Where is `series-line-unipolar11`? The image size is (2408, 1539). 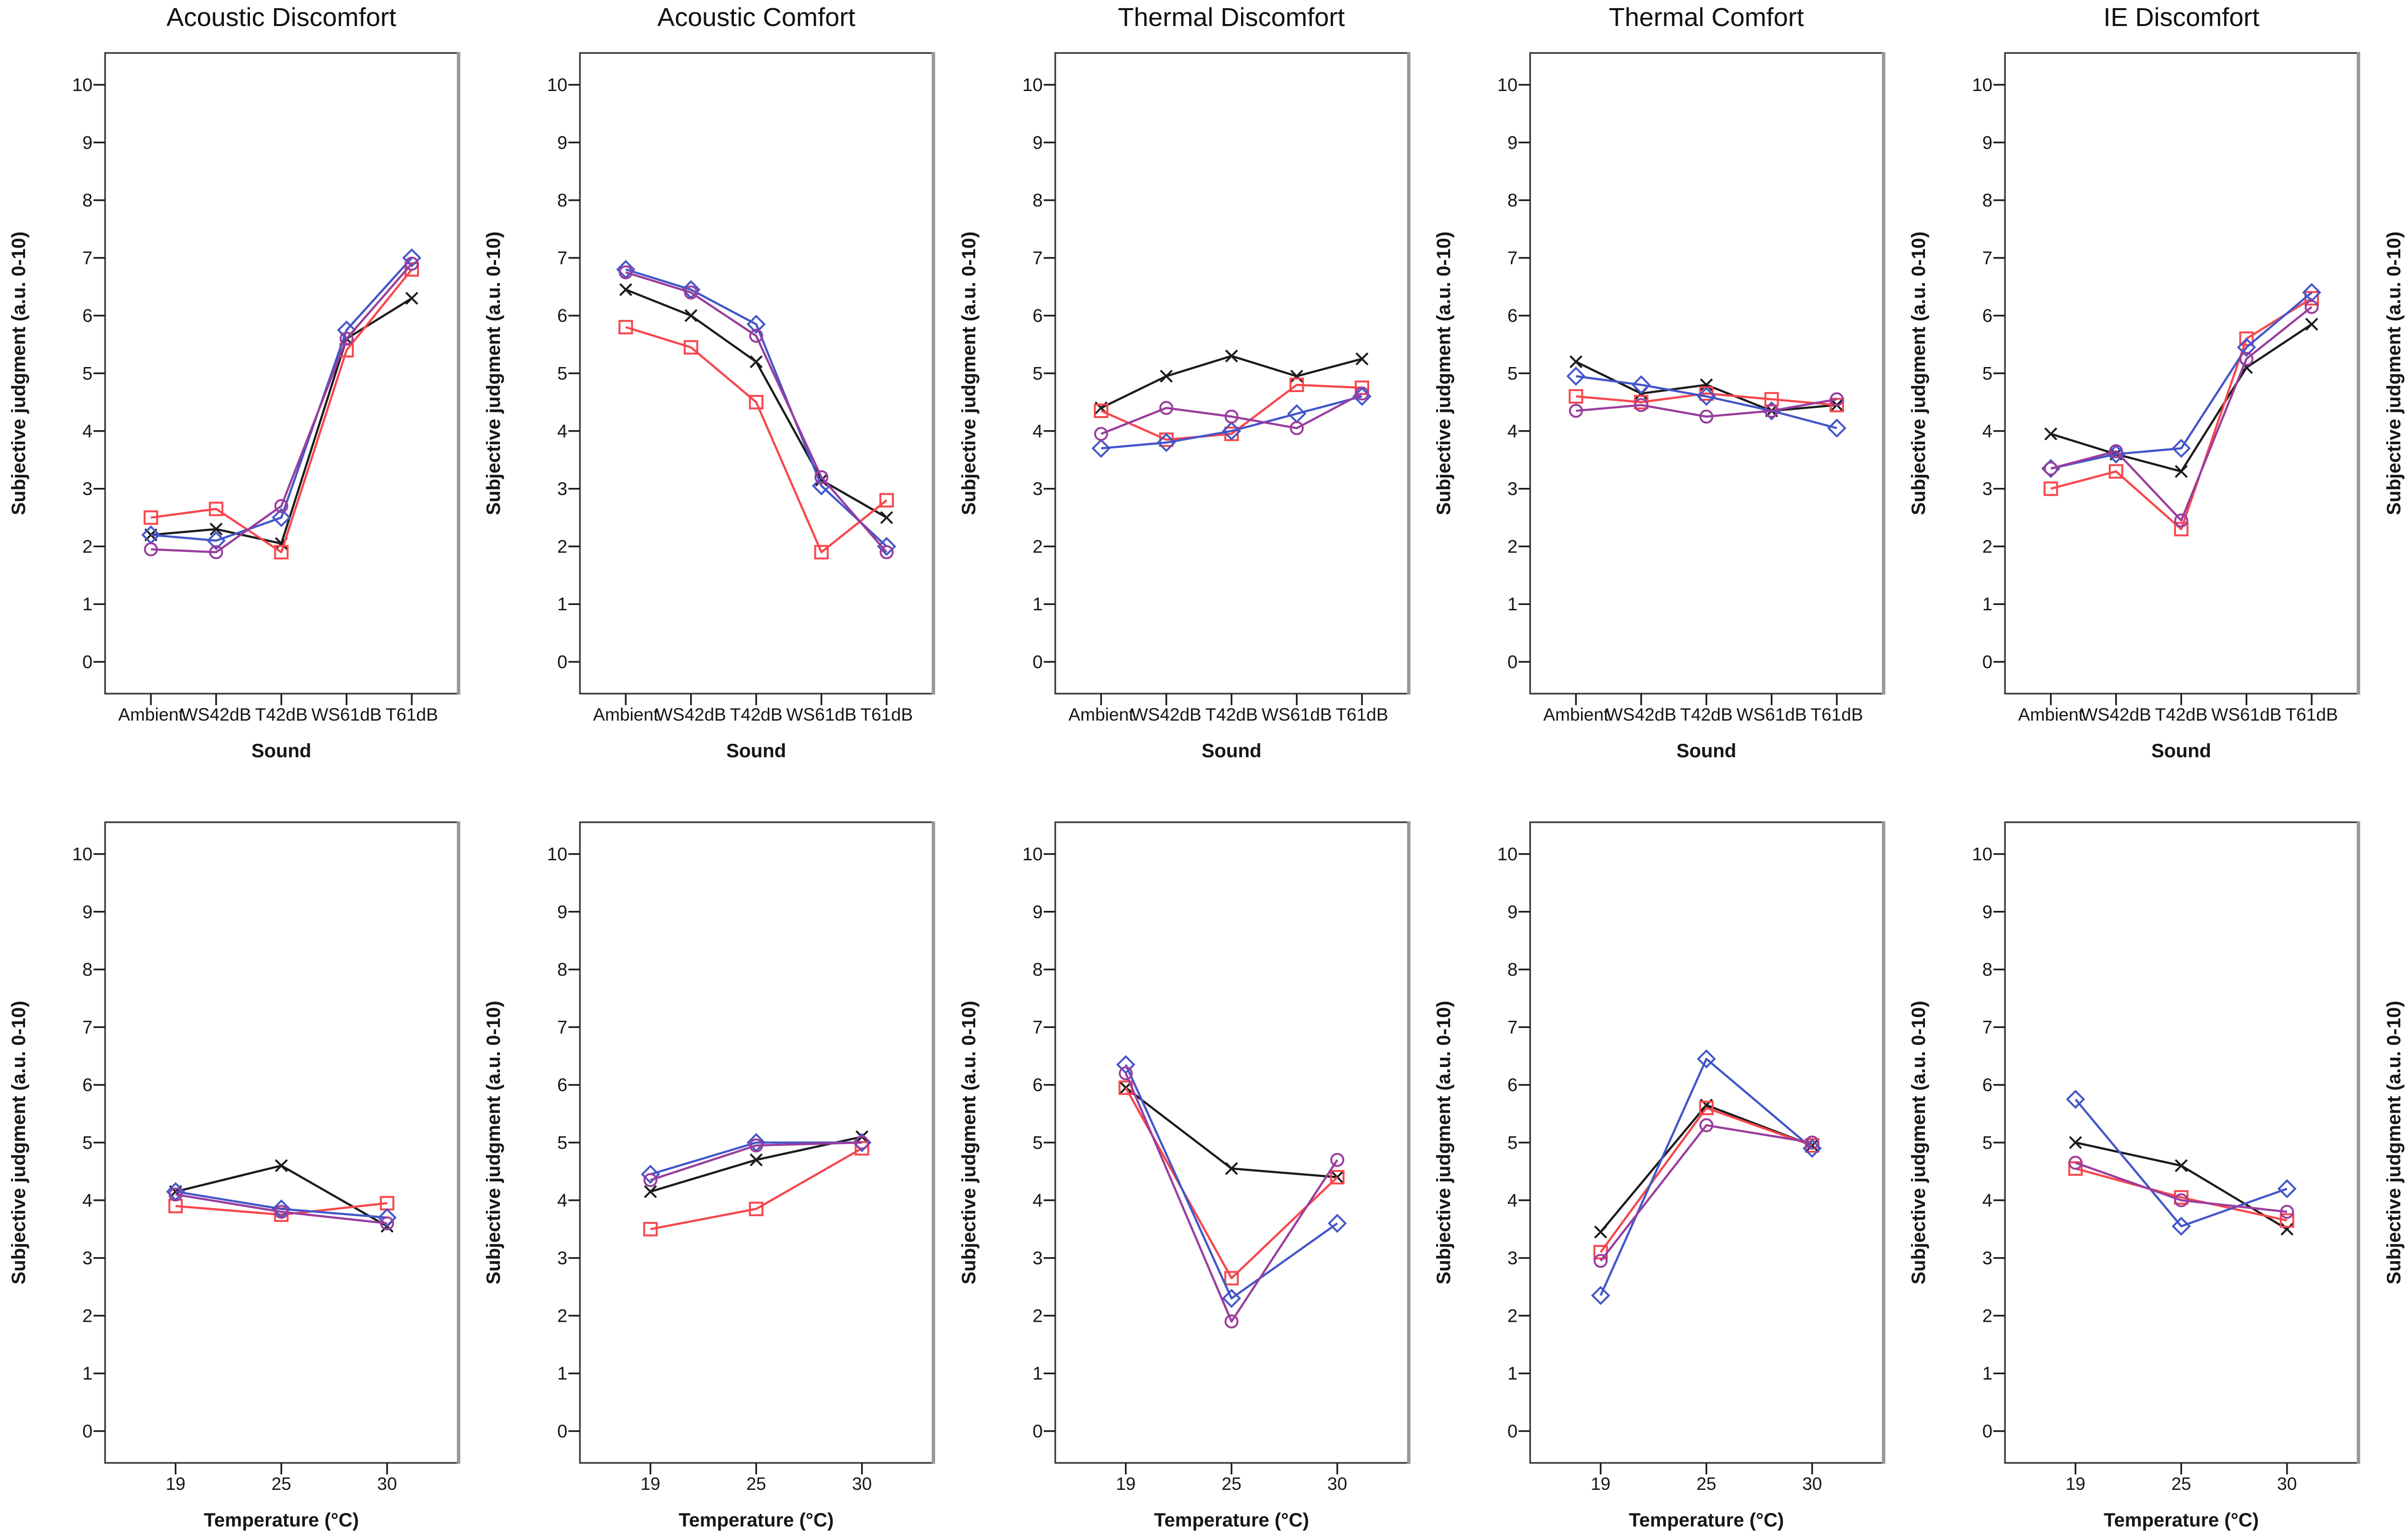
series-line-unipolar11 is located at coordinates (1231, 422).